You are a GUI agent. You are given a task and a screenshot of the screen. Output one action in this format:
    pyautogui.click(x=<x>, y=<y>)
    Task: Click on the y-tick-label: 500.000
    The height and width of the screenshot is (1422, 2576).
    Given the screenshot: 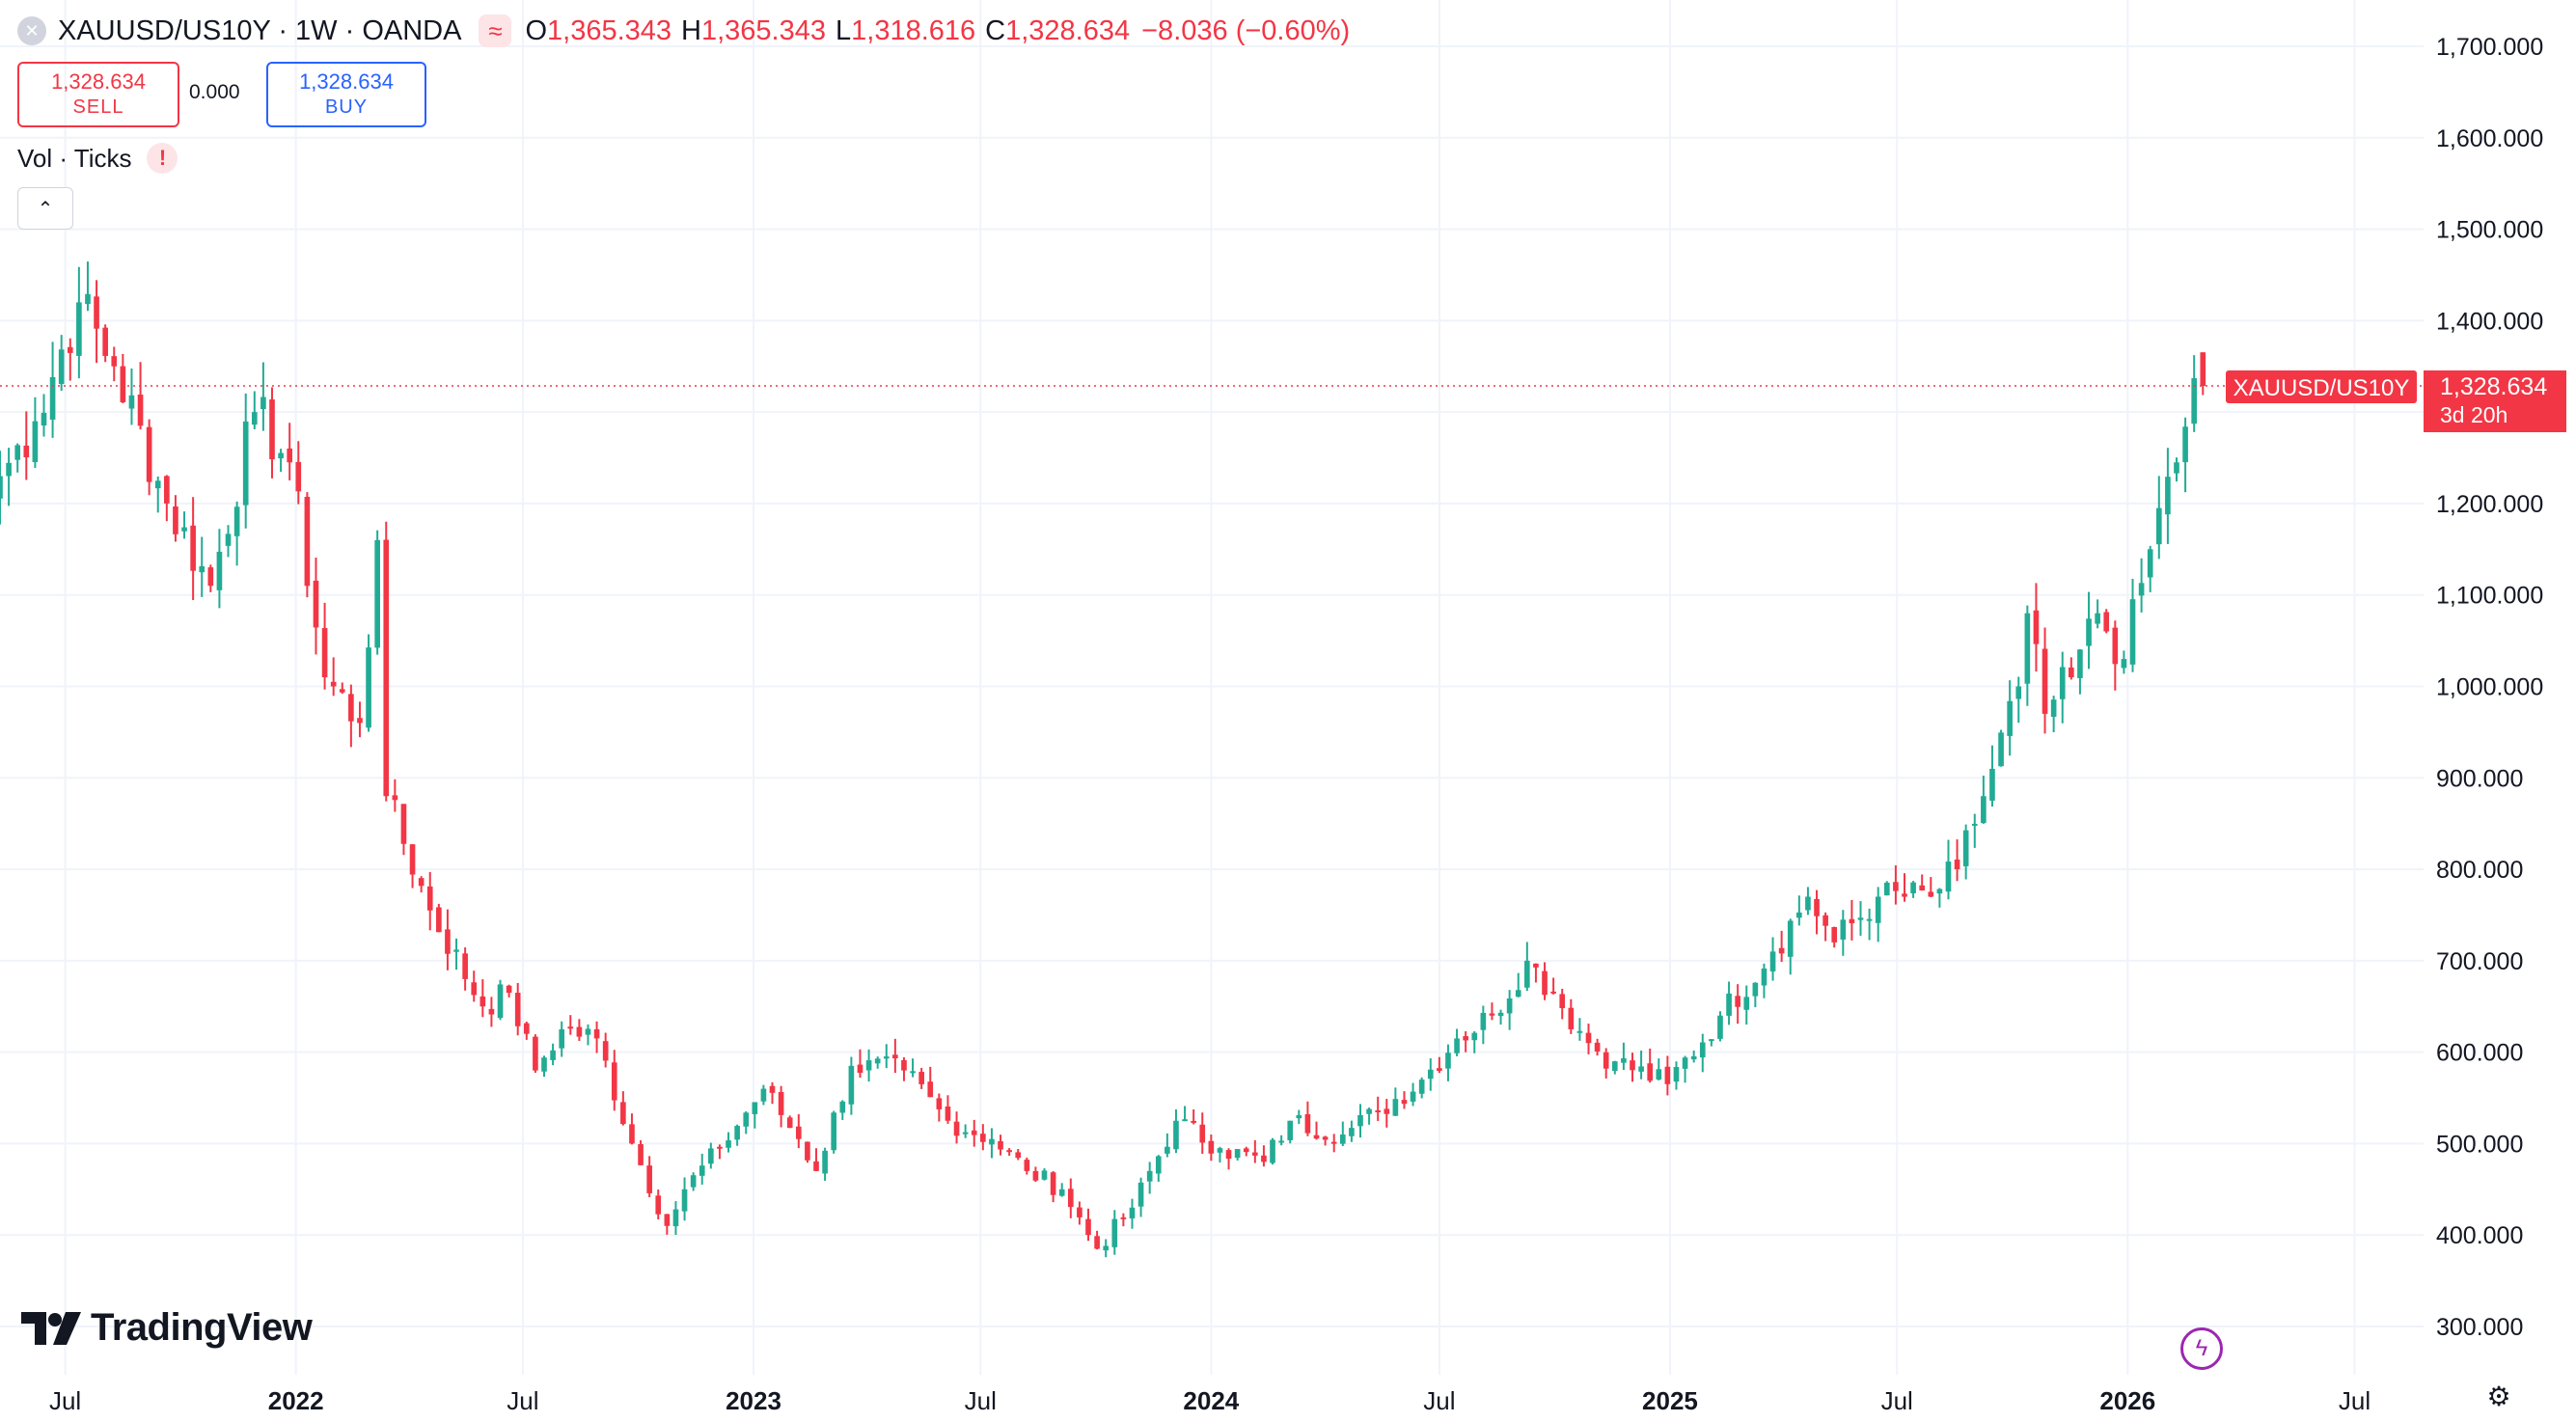 What is the action you would take?
    pyautogui.click(x=2479, y=1144)
    